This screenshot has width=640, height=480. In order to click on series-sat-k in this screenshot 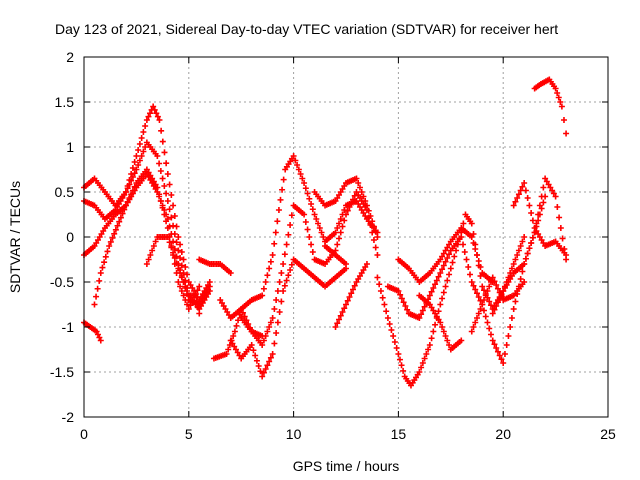, I will do `click(252, 327)`.